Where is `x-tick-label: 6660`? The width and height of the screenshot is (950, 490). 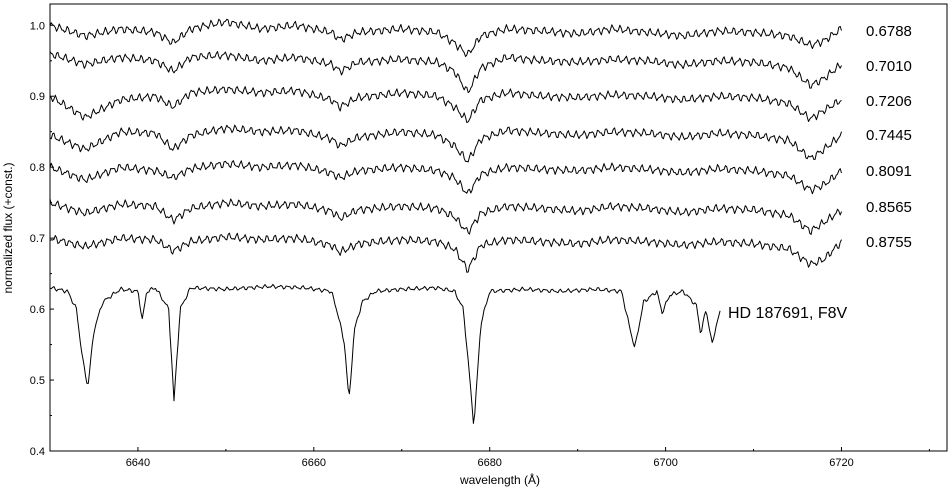
x-tick-label: 6660 is located at coordinates (314, 463).